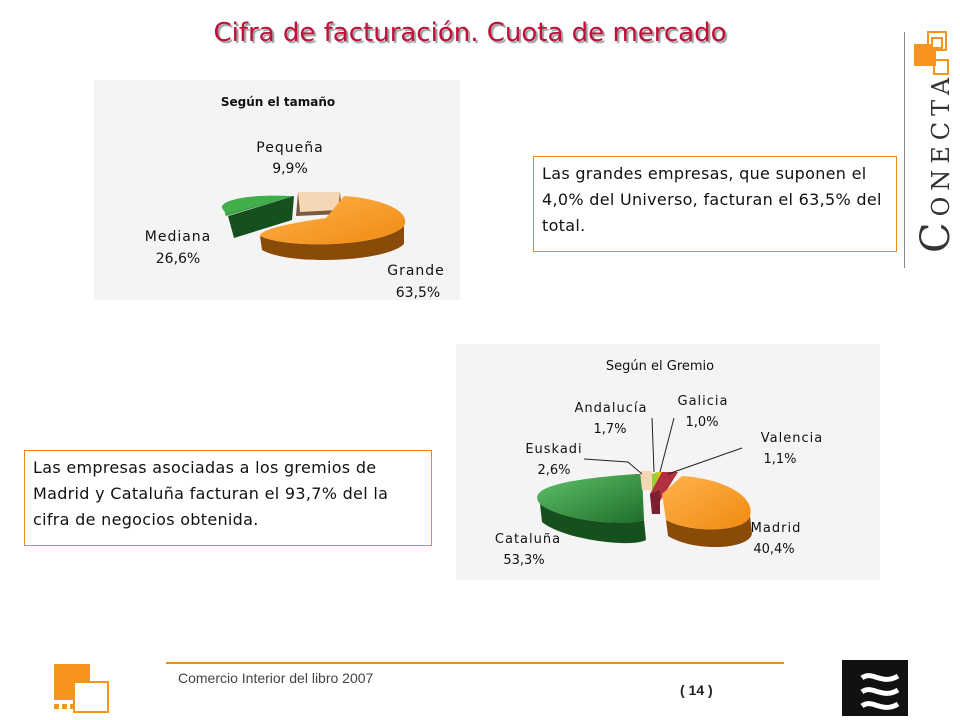  Describe the element at coordinates (523, 560) in the screenshot. I see `value-cataluna: 53,3%` at that location.